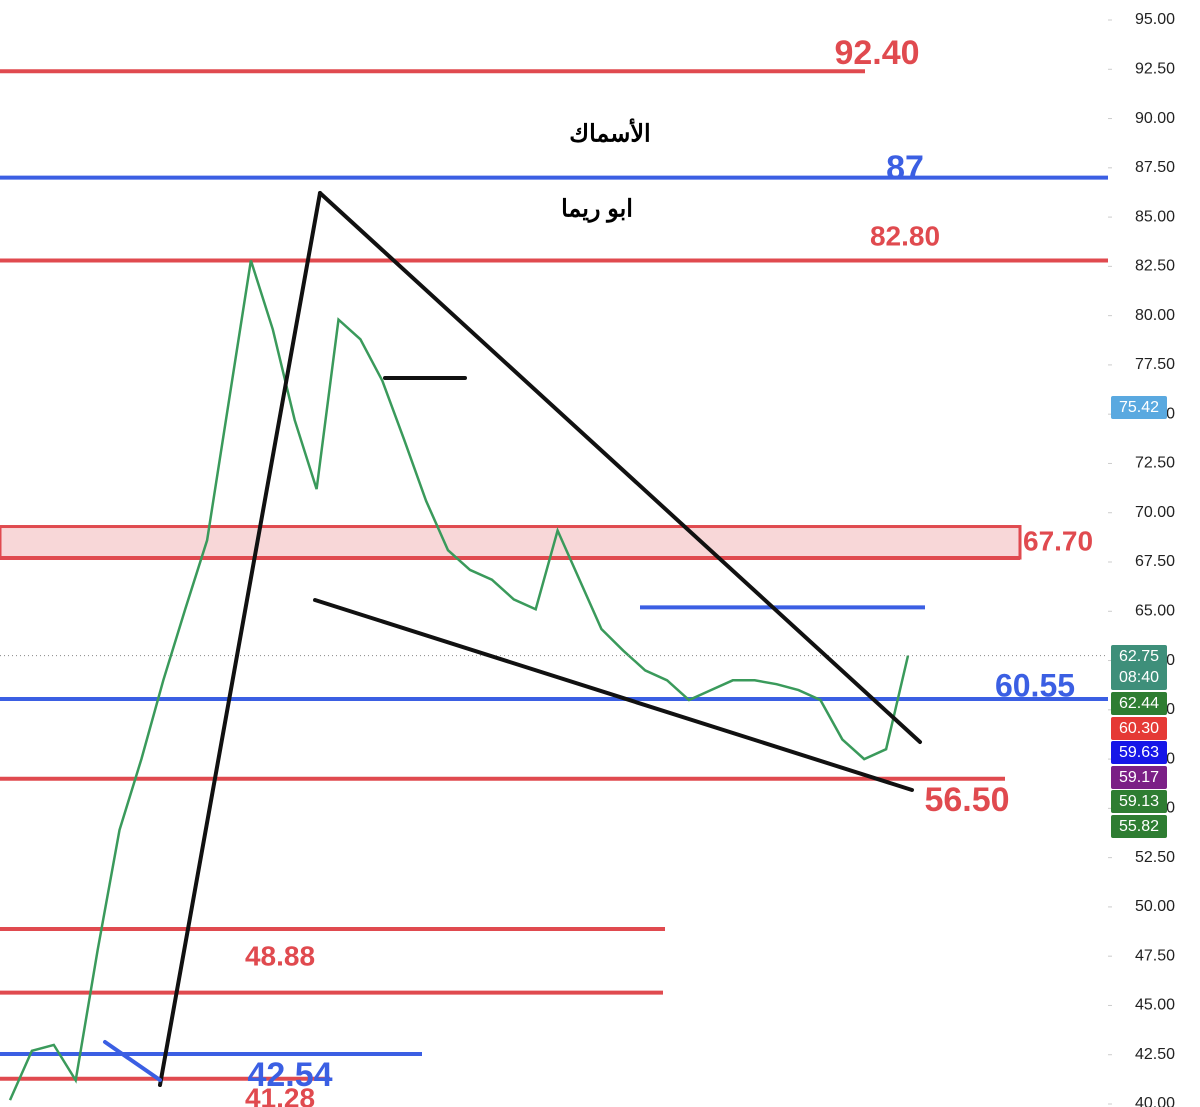  What do you see at coordinates (905, 235) in the screenshot?
I see `level-label: 82.80` at bounding box center [905, 235].